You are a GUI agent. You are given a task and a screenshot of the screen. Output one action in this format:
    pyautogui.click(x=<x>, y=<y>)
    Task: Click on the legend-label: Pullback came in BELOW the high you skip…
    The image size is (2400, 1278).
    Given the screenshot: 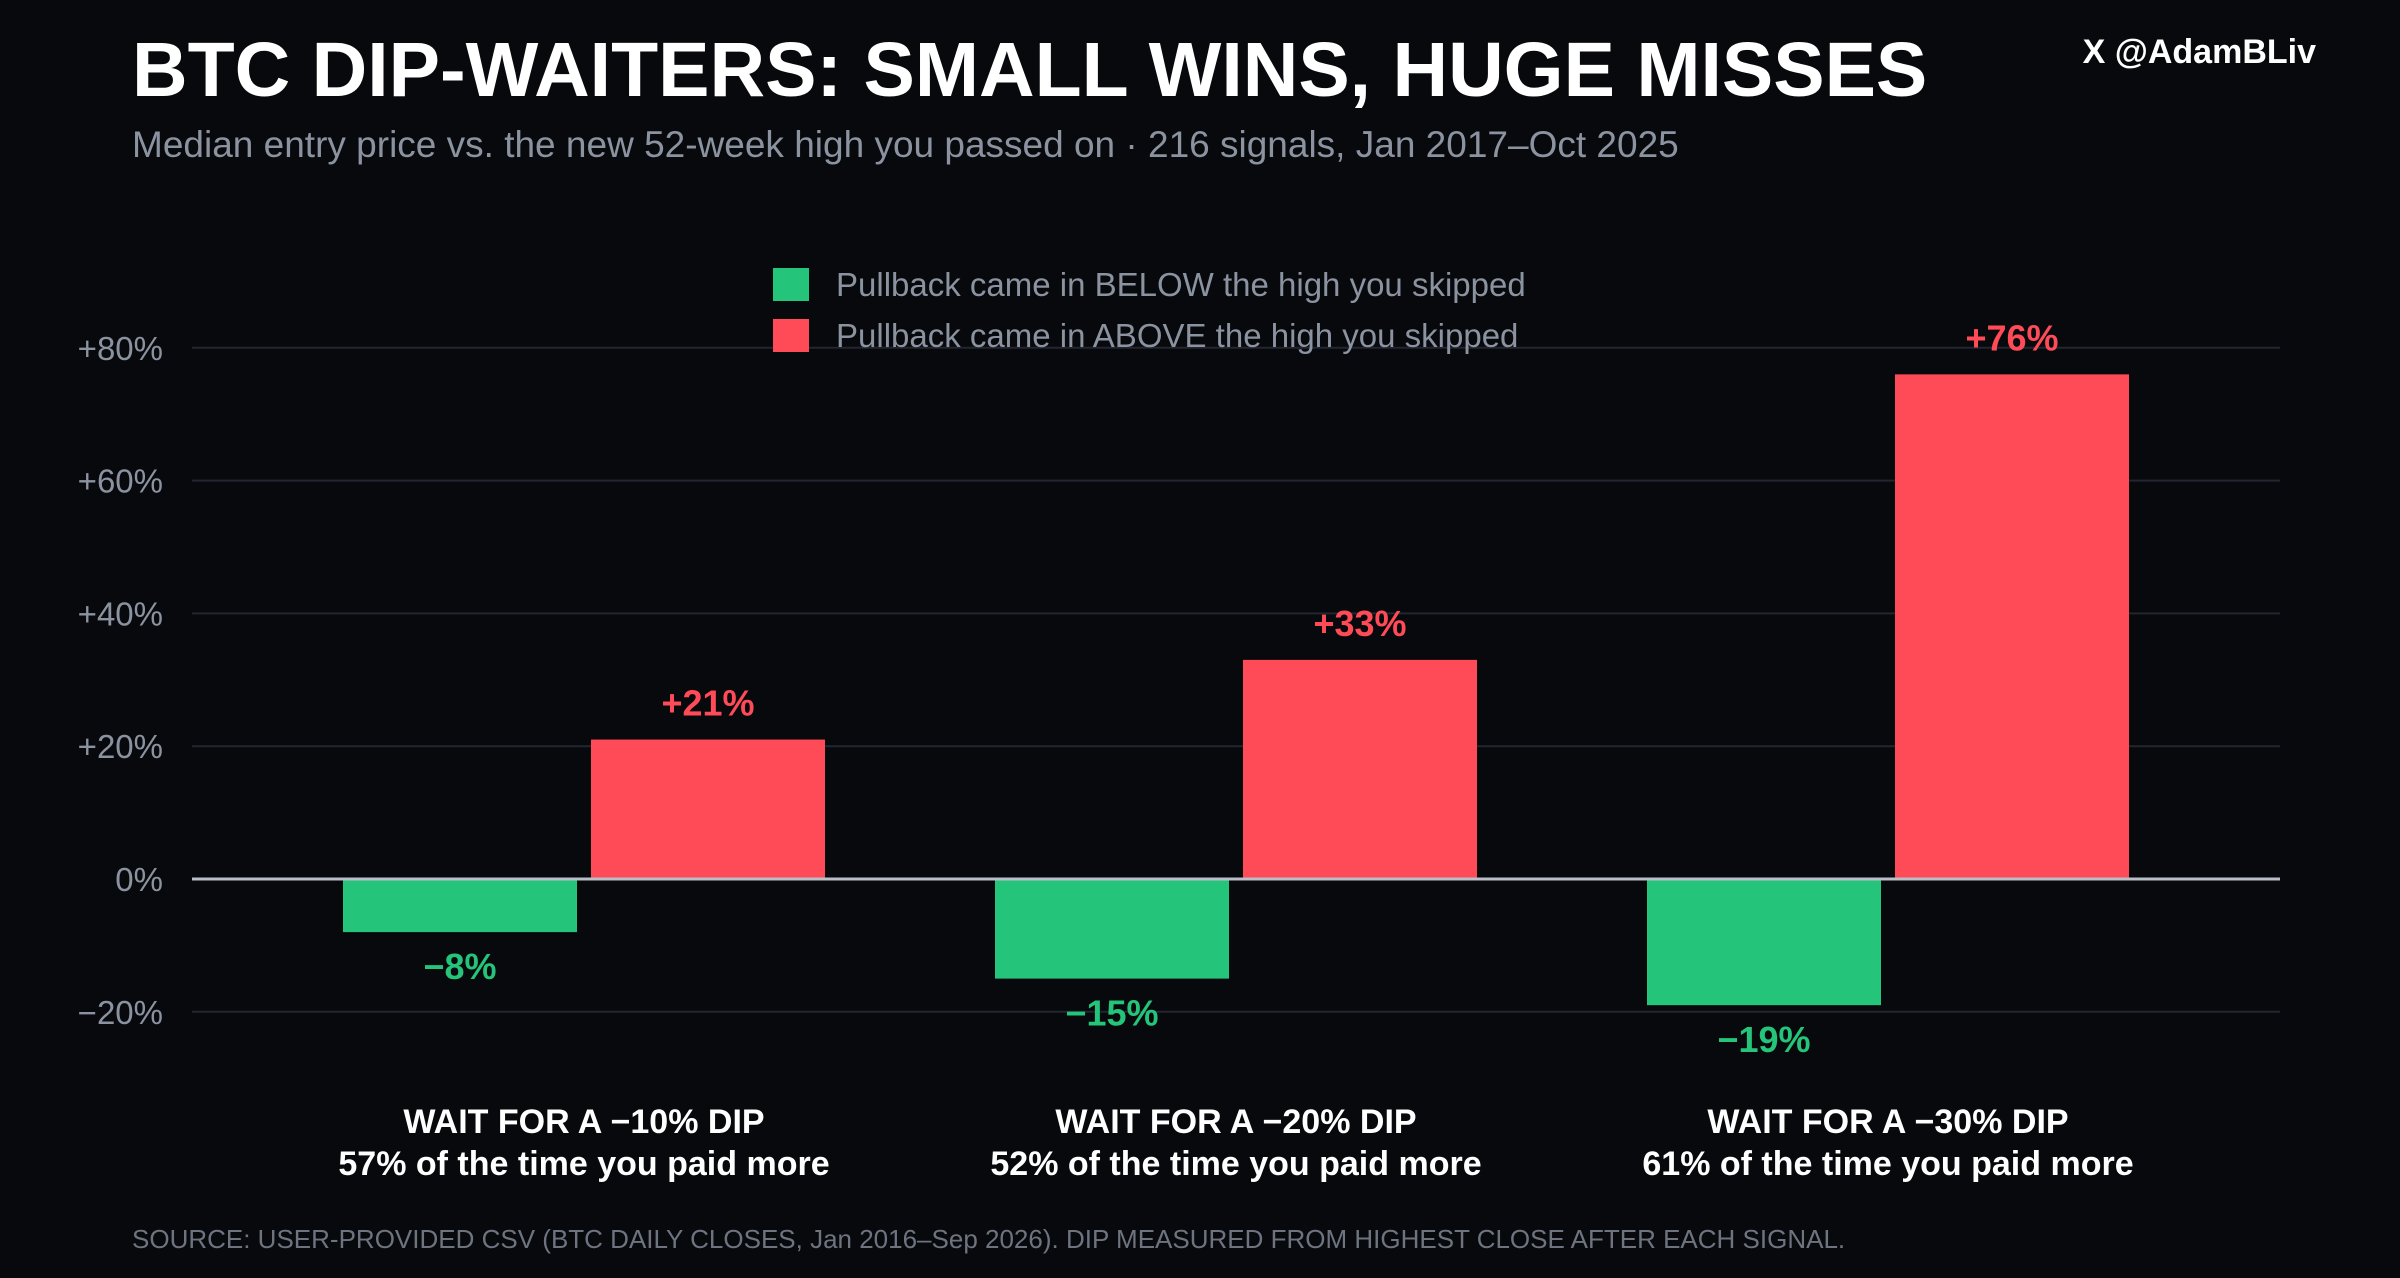 What is the action you would take?
    pyautogui.click(x=1181, y=284)
    